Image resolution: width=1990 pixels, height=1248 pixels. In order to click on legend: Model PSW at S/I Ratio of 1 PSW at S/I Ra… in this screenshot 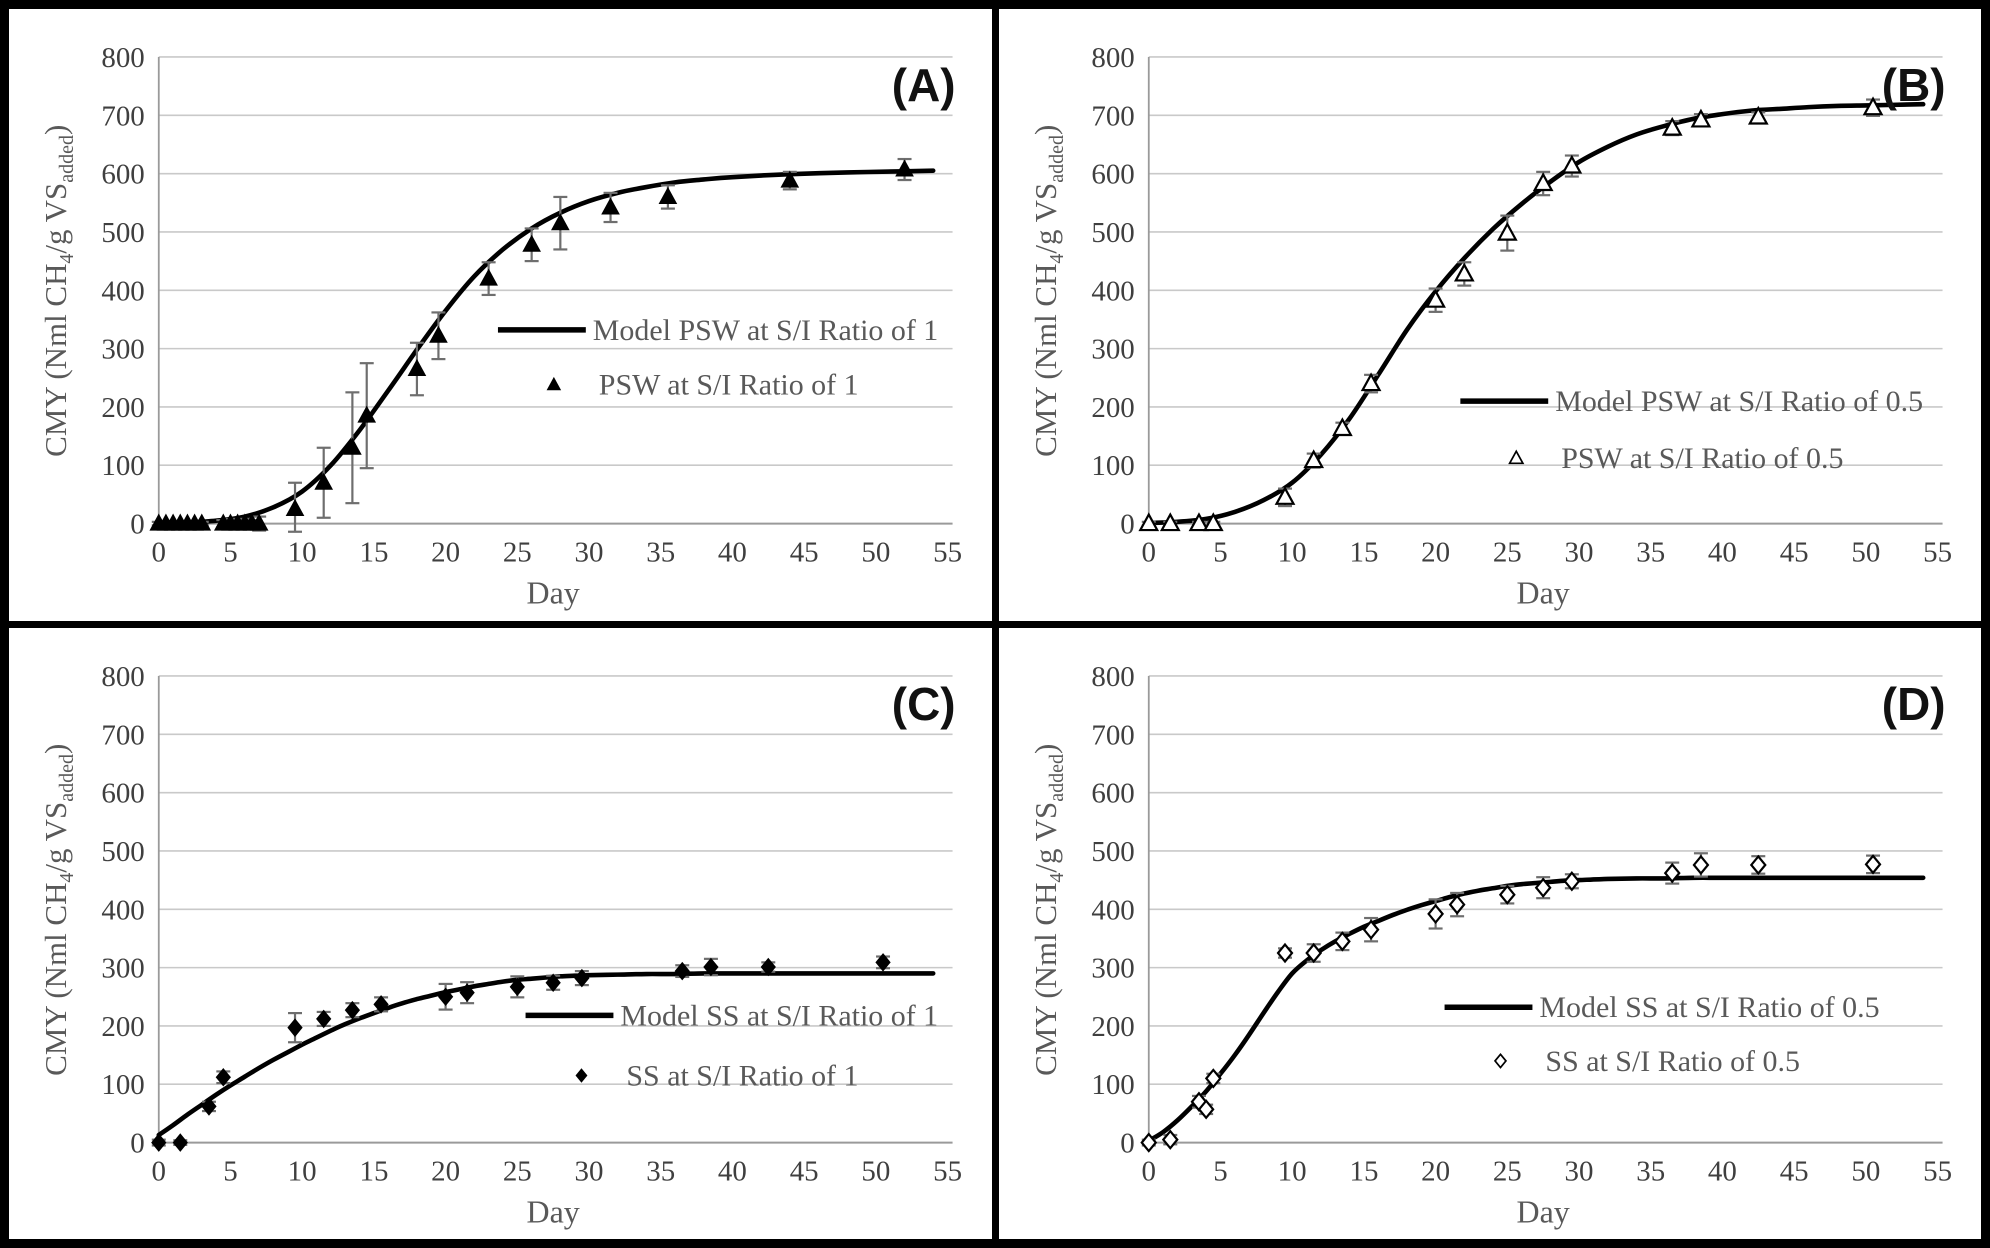, I will do `click(717, 358)`.